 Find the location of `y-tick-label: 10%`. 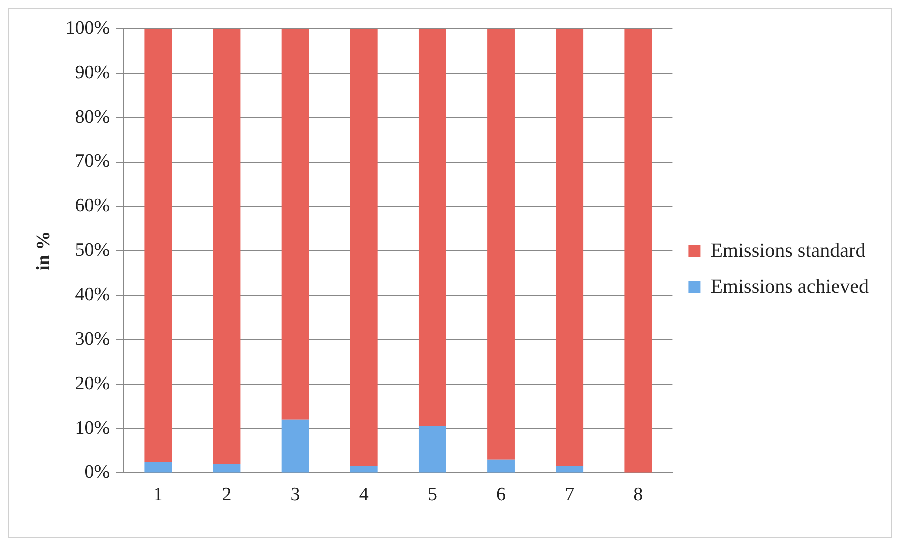

y-tick-label: 10% is located at coordinates (92, 428).